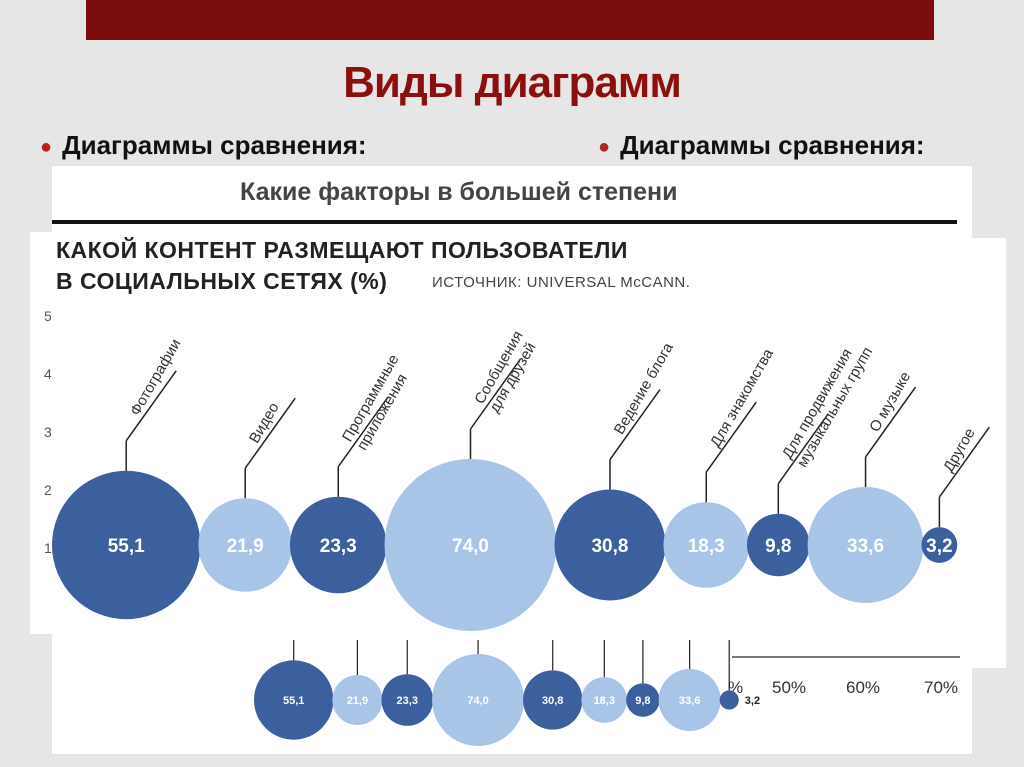 The width and height of the screenshot is (1024, 767). I want to click on small-bubble-group: 3,2, so click(739, 675).